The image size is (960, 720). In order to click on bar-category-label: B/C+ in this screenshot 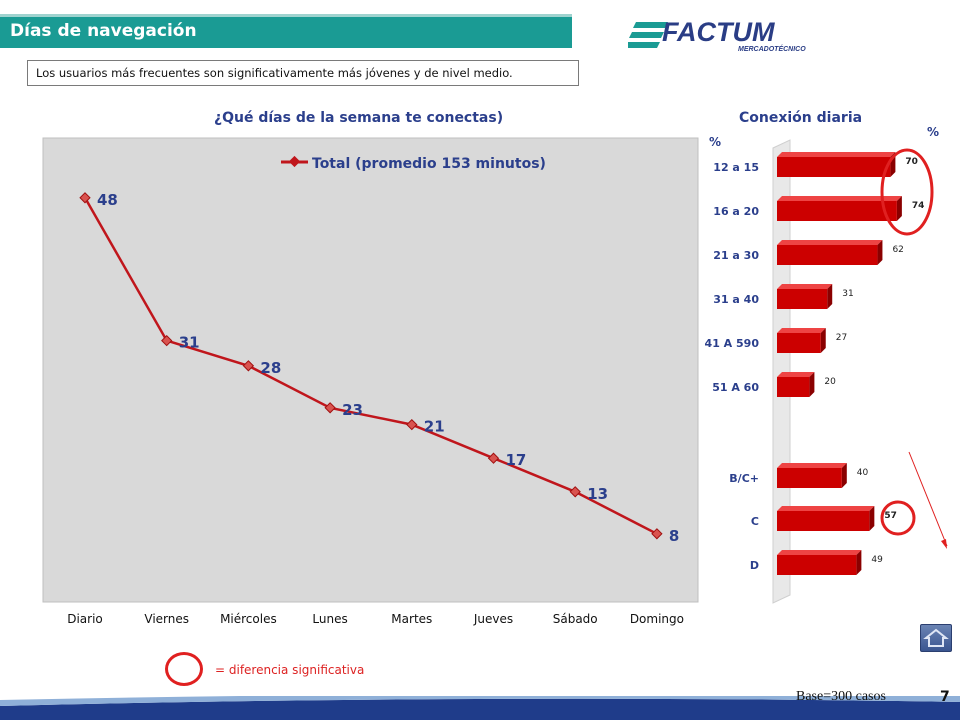, I will do `click(744, 478)`.